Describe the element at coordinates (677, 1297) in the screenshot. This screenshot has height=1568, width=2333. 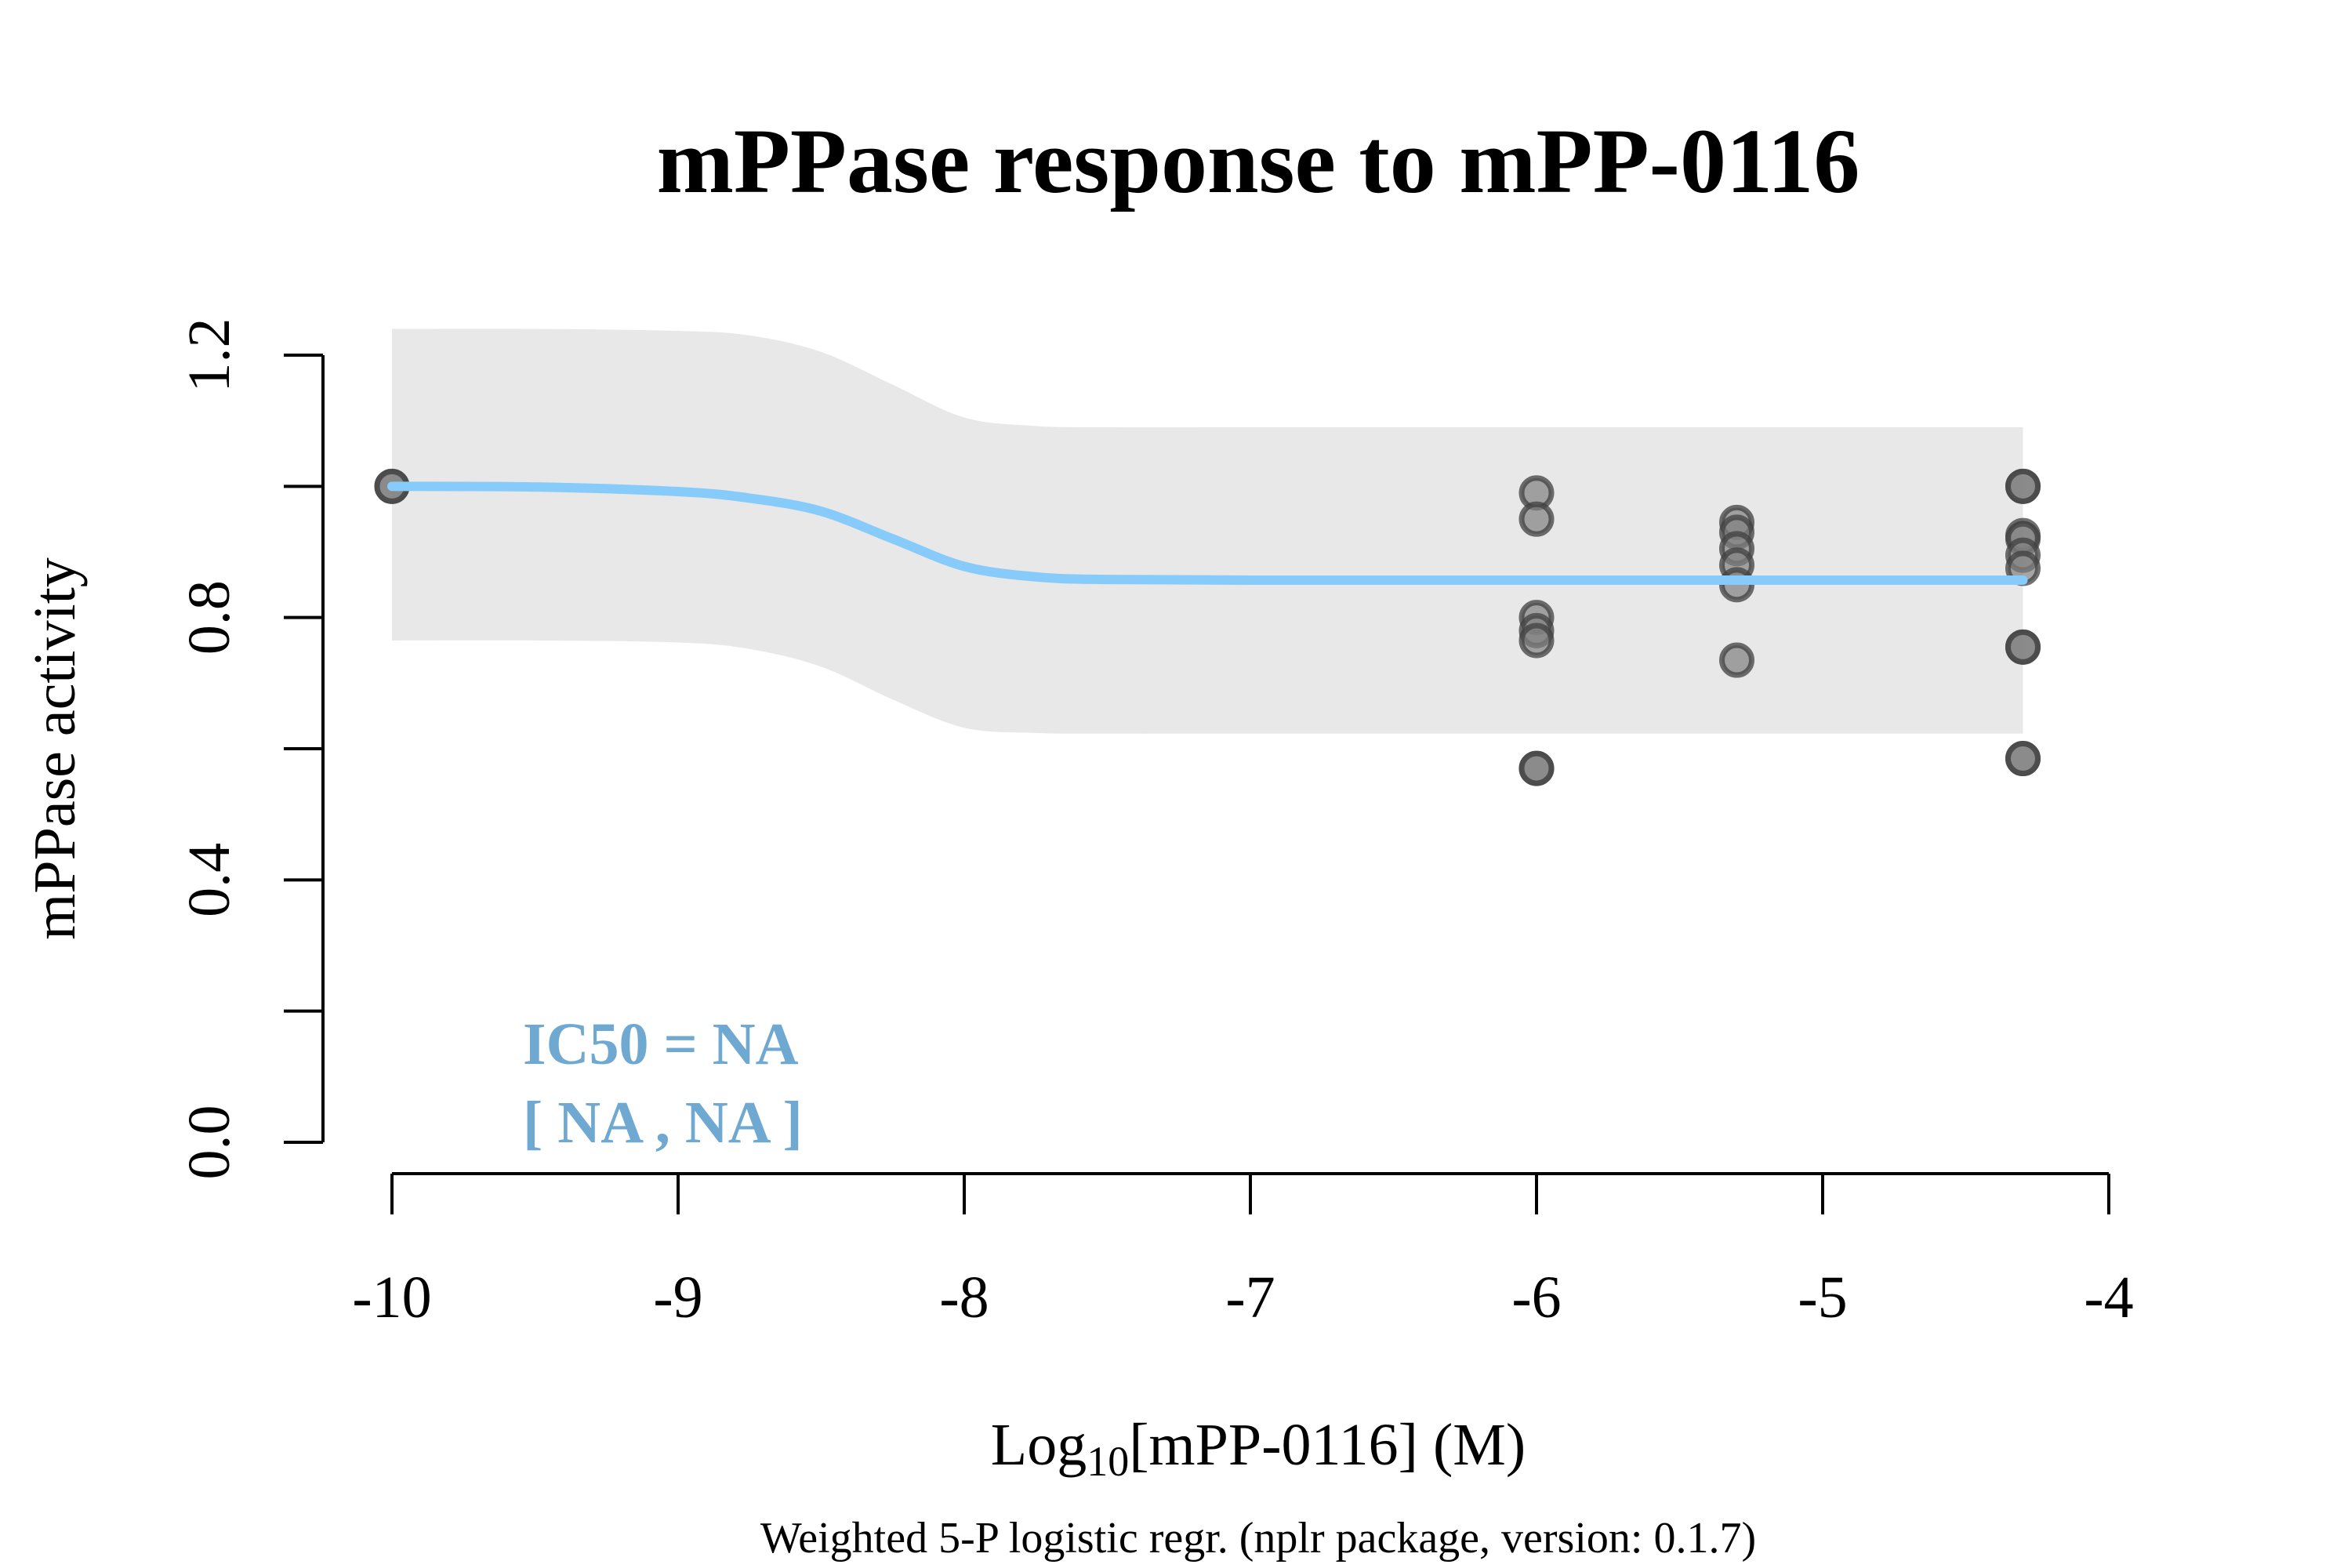
I see `x-tick-label: -9` at that location.